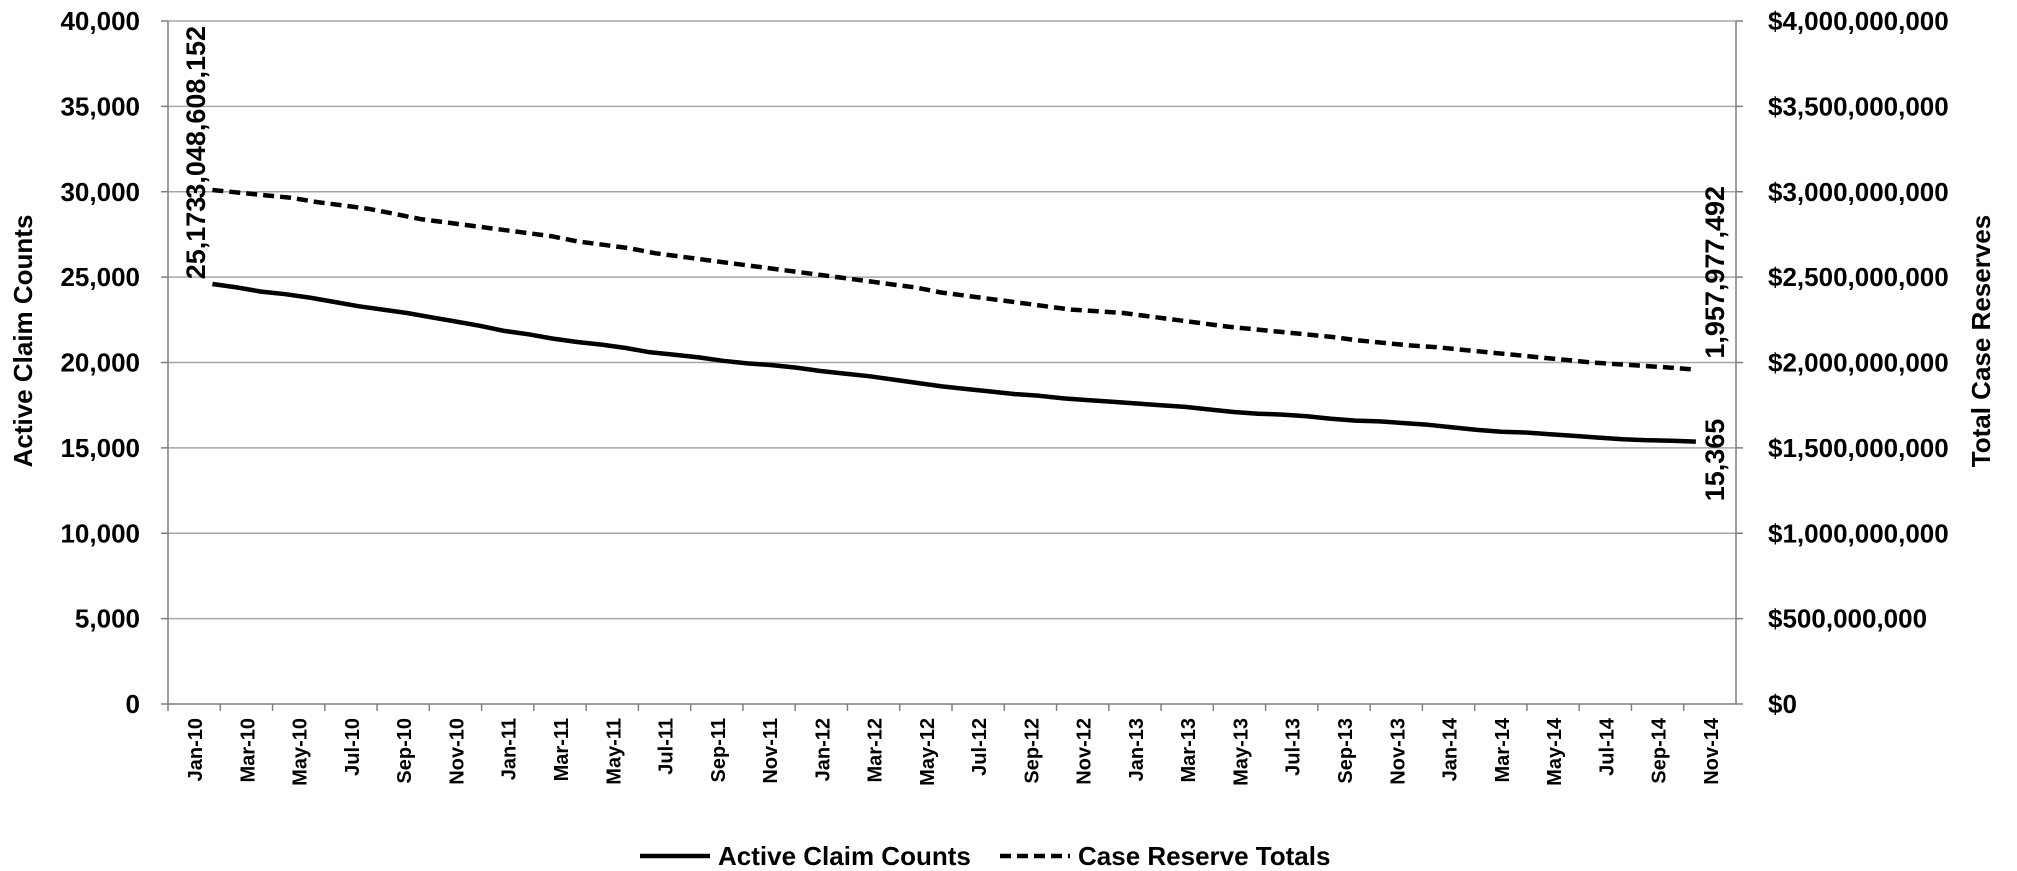 This screenshot has height=871, width=2017. Describe the element at coordinates (1189, 750) in the screenshot. I see `x-tick-label: Mar-13` at that location.